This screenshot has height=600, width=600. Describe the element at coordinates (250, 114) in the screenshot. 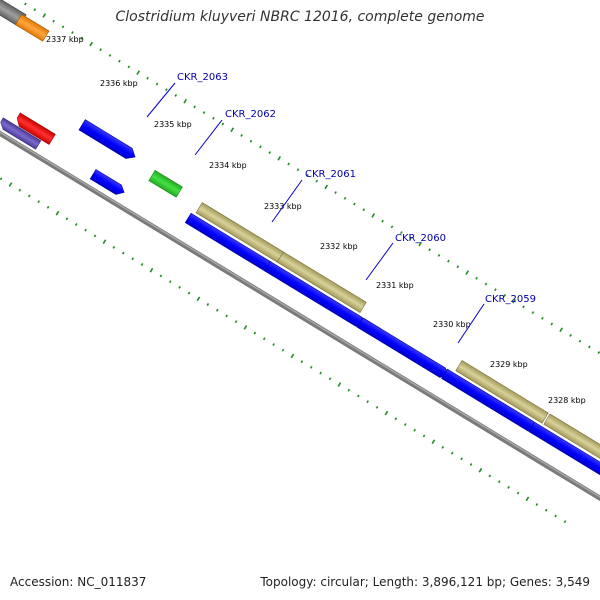

I see `gene-label-ckr-2062: CKR_2062` at that location.